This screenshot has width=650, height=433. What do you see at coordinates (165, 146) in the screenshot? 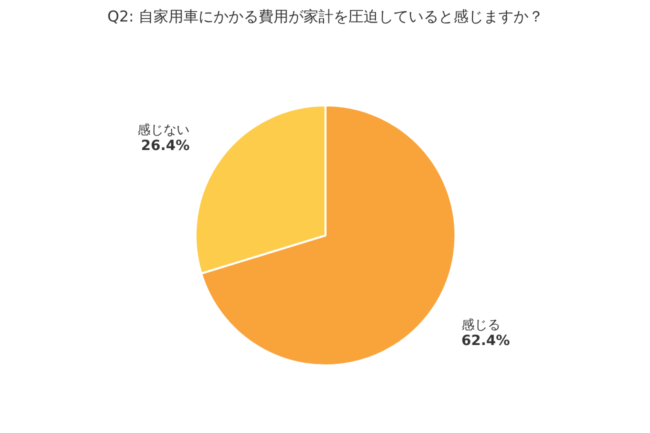
I see `data-label: 26.4%` at bounding box center [165, 146].